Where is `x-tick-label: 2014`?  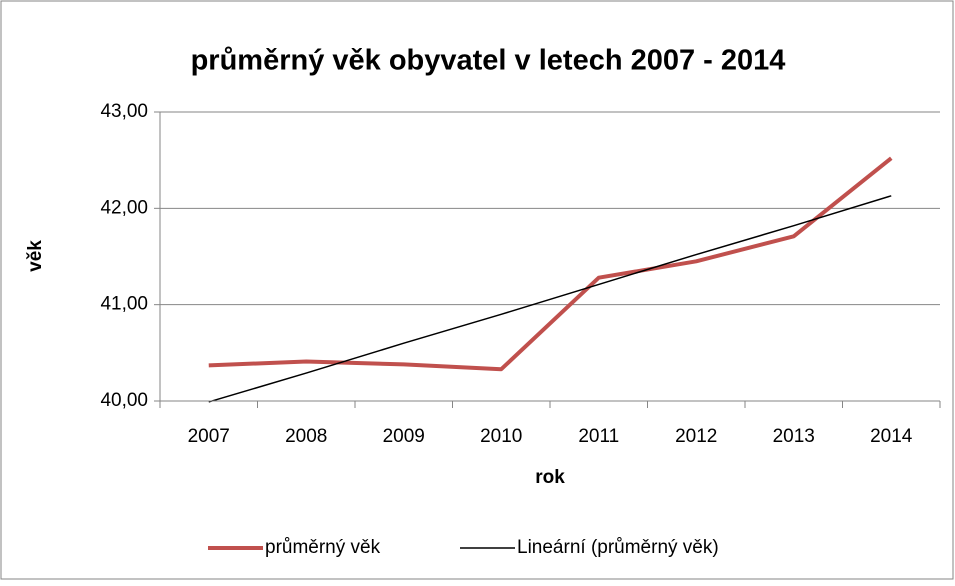 x-tick-label: 2014 is located at coordinates (891, 436).